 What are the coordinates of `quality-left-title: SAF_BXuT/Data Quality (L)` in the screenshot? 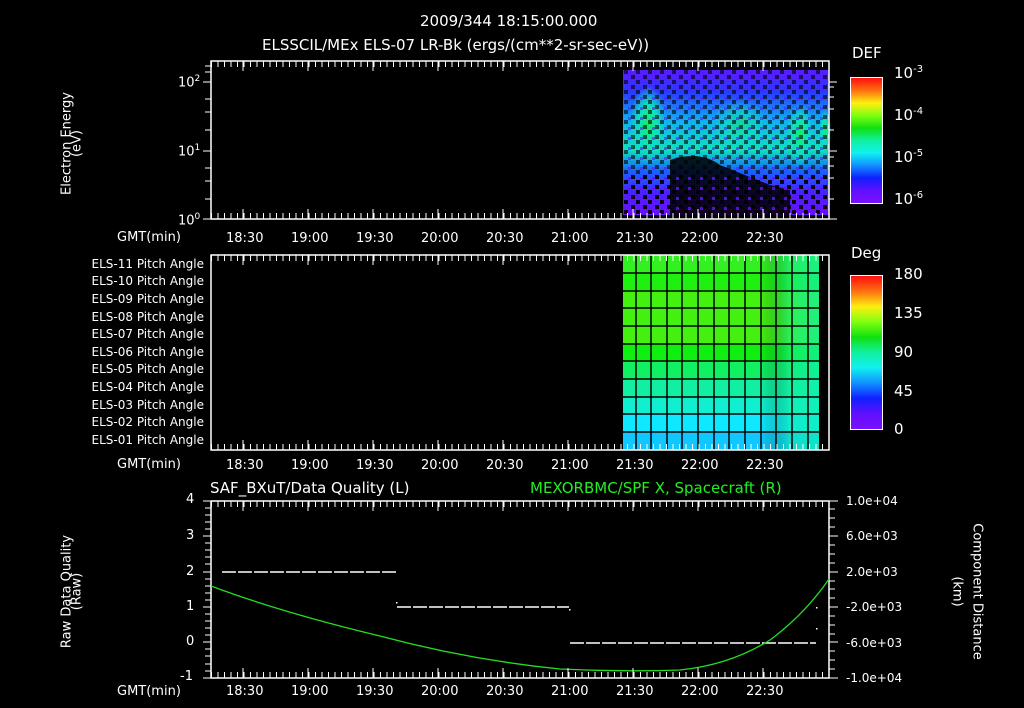 It's located at (310, 488).